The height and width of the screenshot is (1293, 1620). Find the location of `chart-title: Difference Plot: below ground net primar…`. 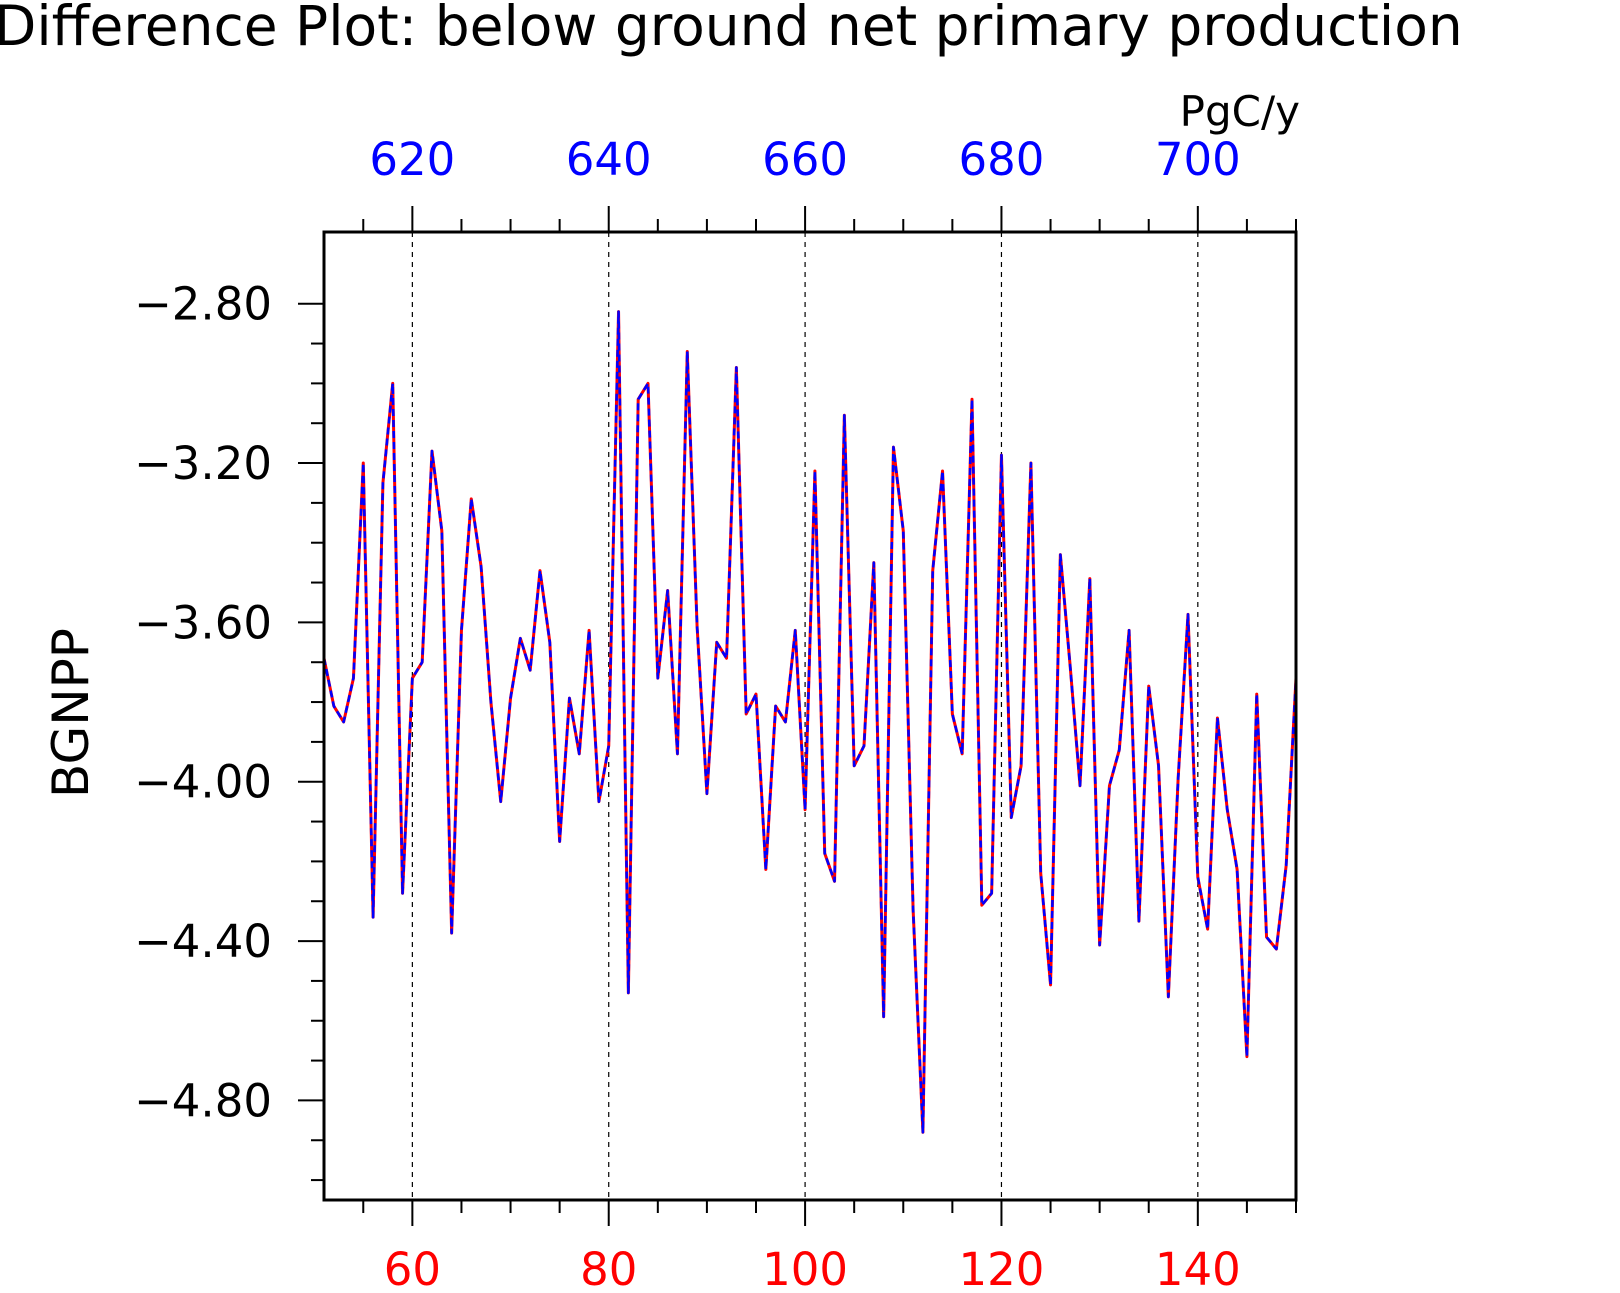

chart-title: Difference Plot: below ground net primar… is located at coordinates (731, 29).